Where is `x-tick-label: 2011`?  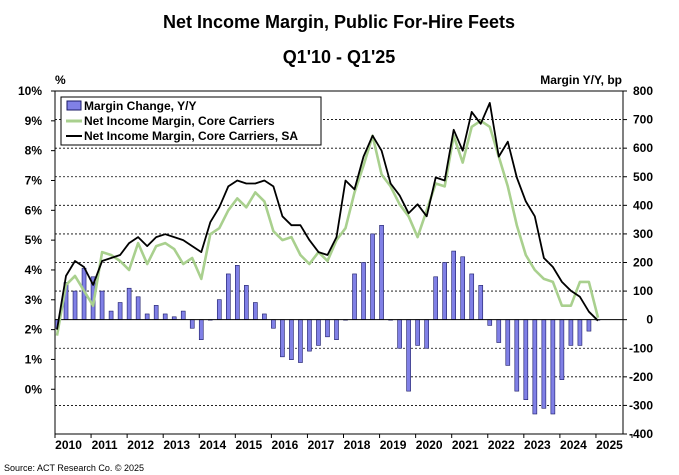
x-tick-label: 2011 is located at coordinates (105, 445).